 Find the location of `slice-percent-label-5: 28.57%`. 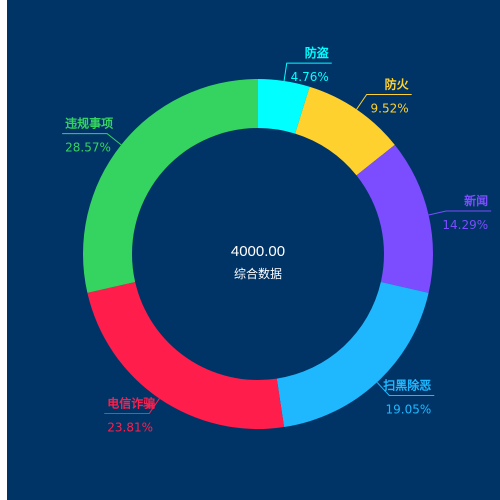

slice-percent-label-5: 28.57% is located at coordinates (88, 148).